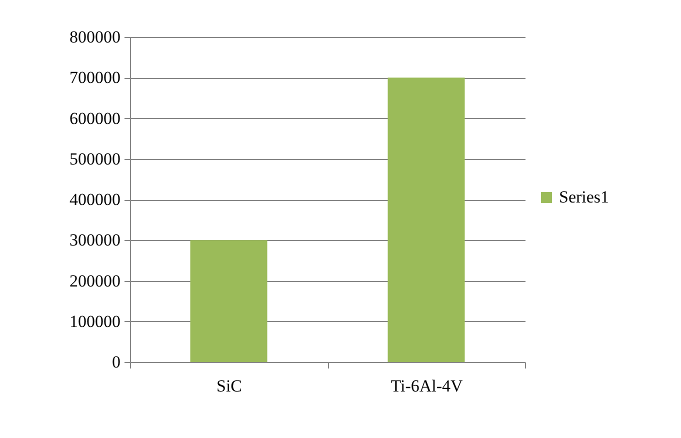 The width and height of the screenshot is (681, 438). What do you see at coordinates (95, 199) in the screenshot?
I see `y-tick-label: 400000` at bounding box center [95, 199].